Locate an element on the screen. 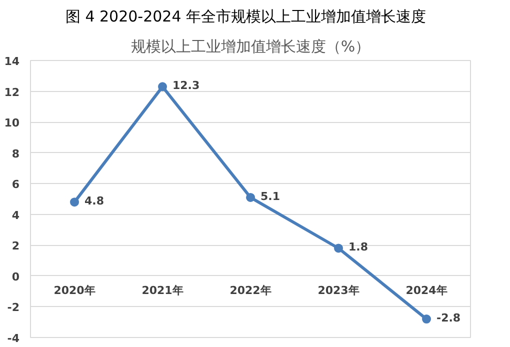 This screenshot has width=510, height=347. data-label: 4.8 is located at coordinates (94, 201).